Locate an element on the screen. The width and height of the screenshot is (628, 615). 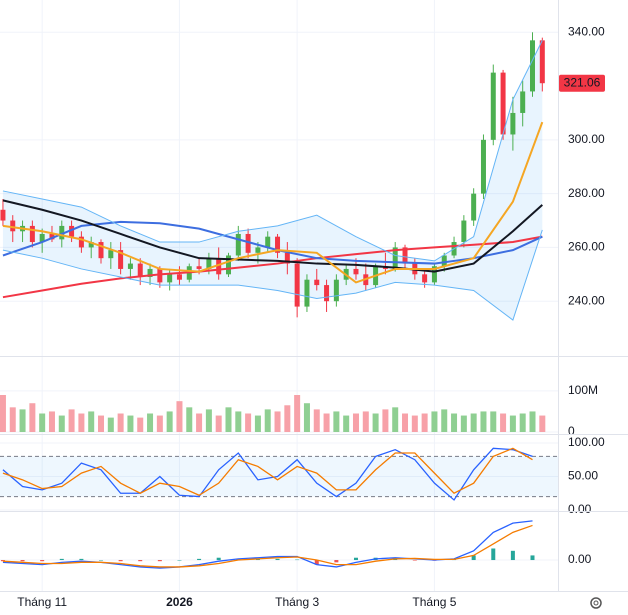
y-tick-label: 260.00 is located at coordinates (586, 247).